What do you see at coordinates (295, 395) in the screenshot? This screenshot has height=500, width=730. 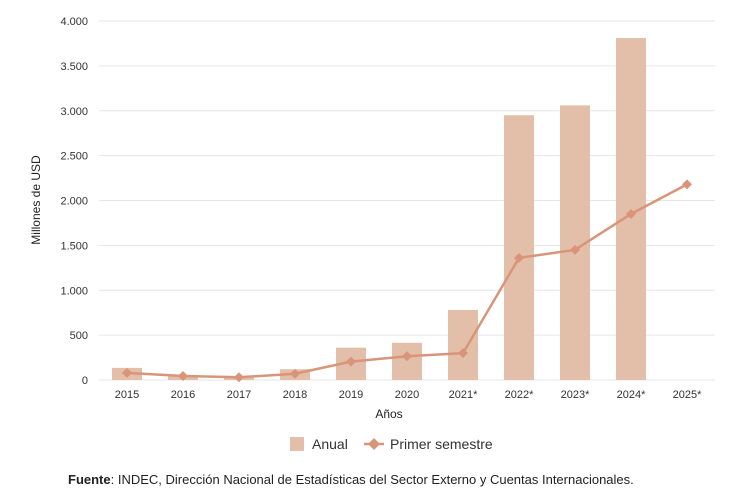 I see `x-tick-label: 2018` at bounding box center [295, 395].